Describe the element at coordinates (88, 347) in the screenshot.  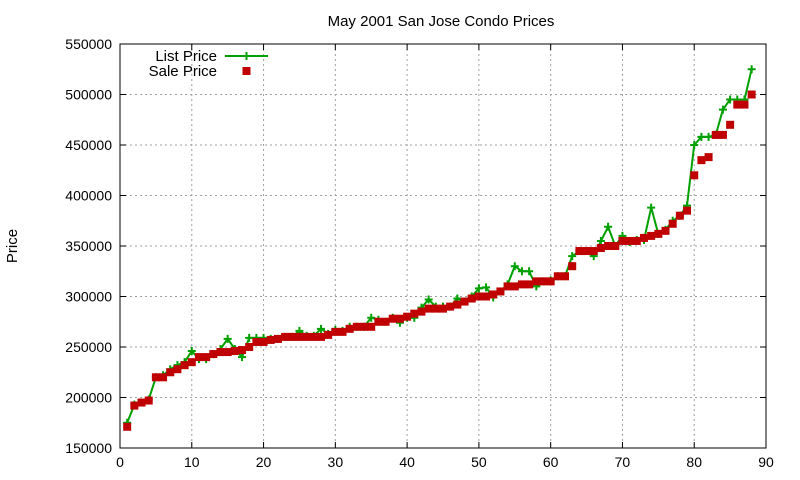
I see `y-tick-label: 250000` at that location.